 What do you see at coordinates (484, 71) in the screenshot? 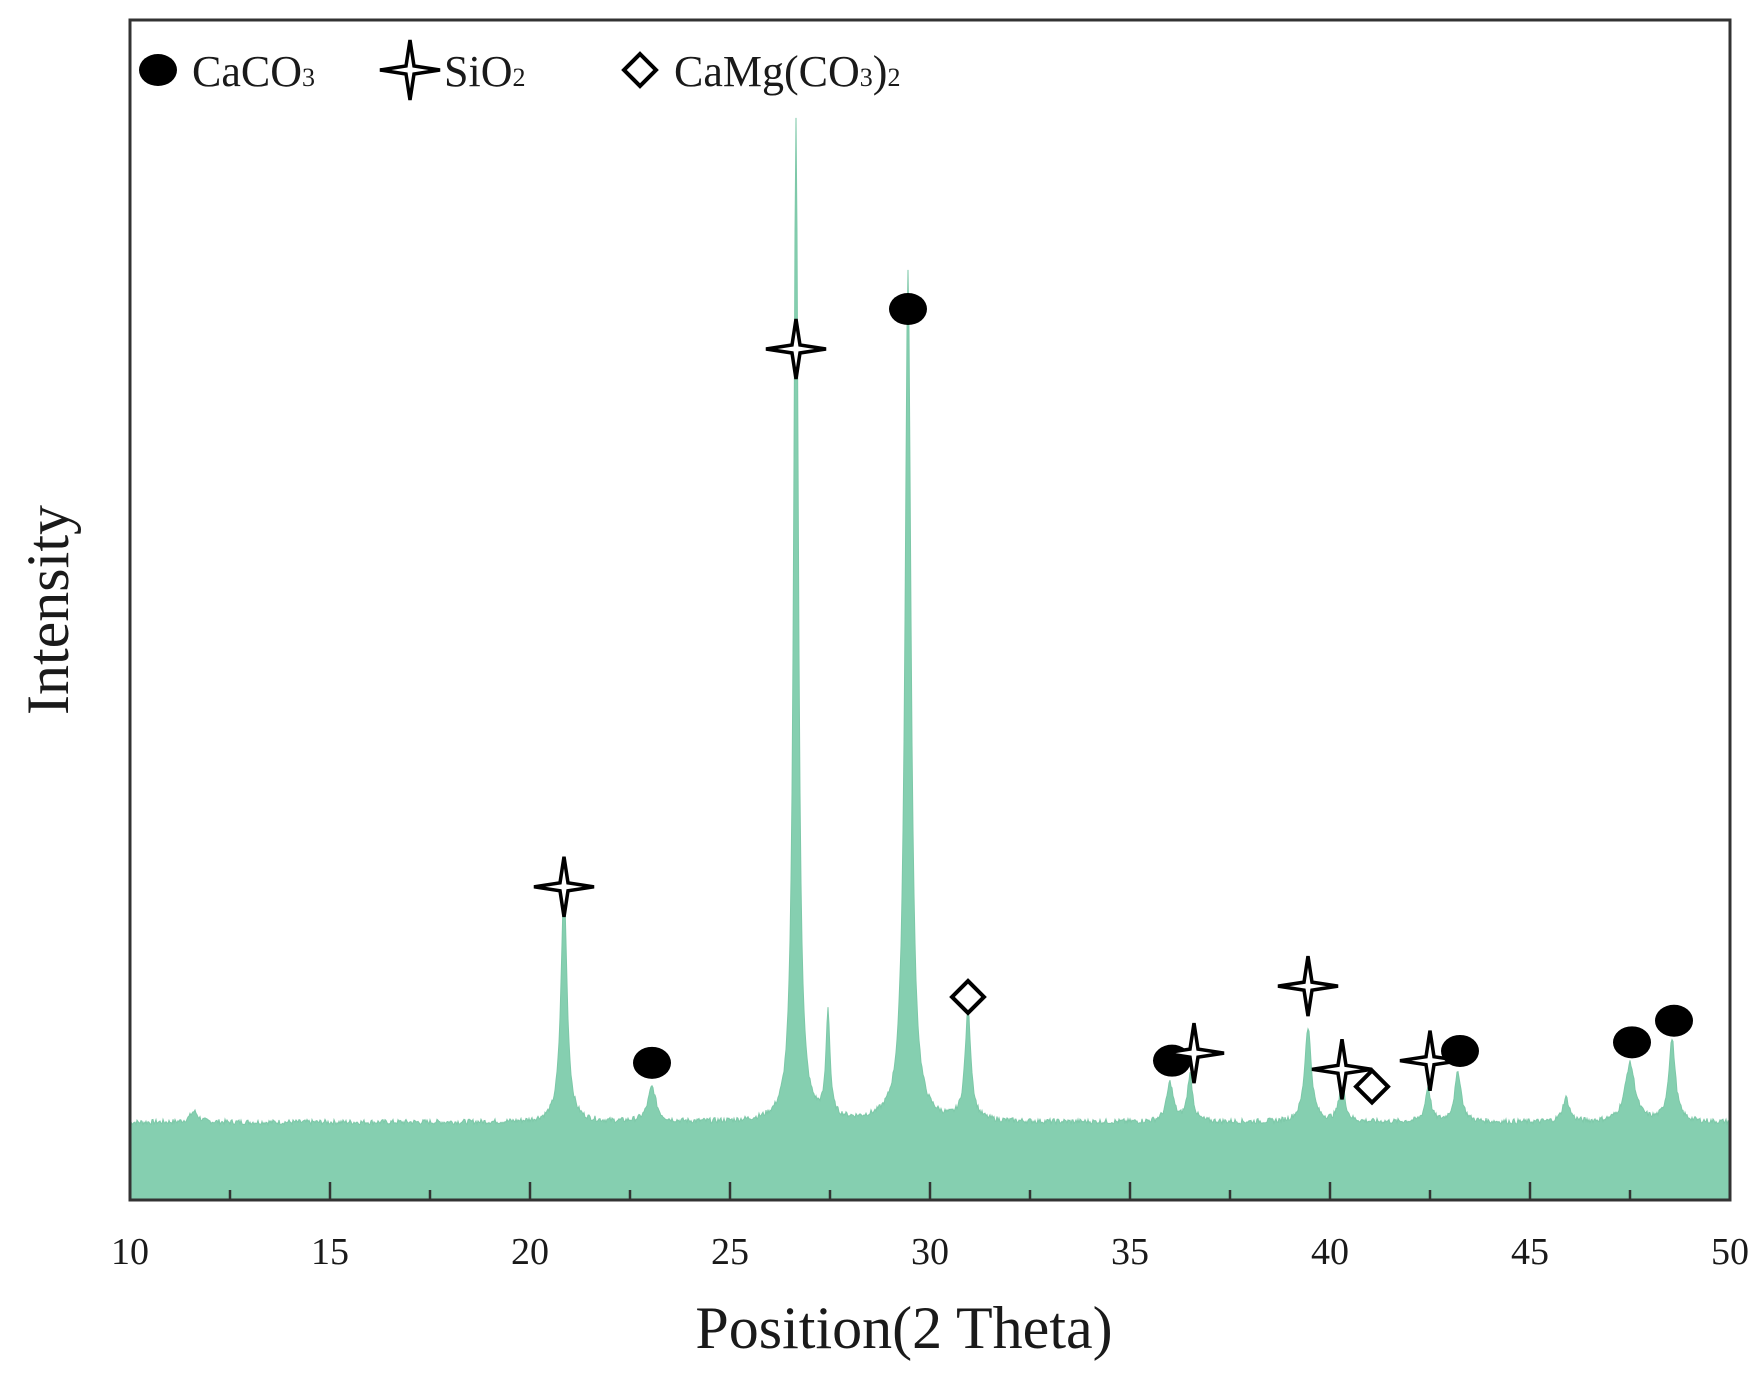
I see `legend-label: SiO2` at bounding box center [484, 71].